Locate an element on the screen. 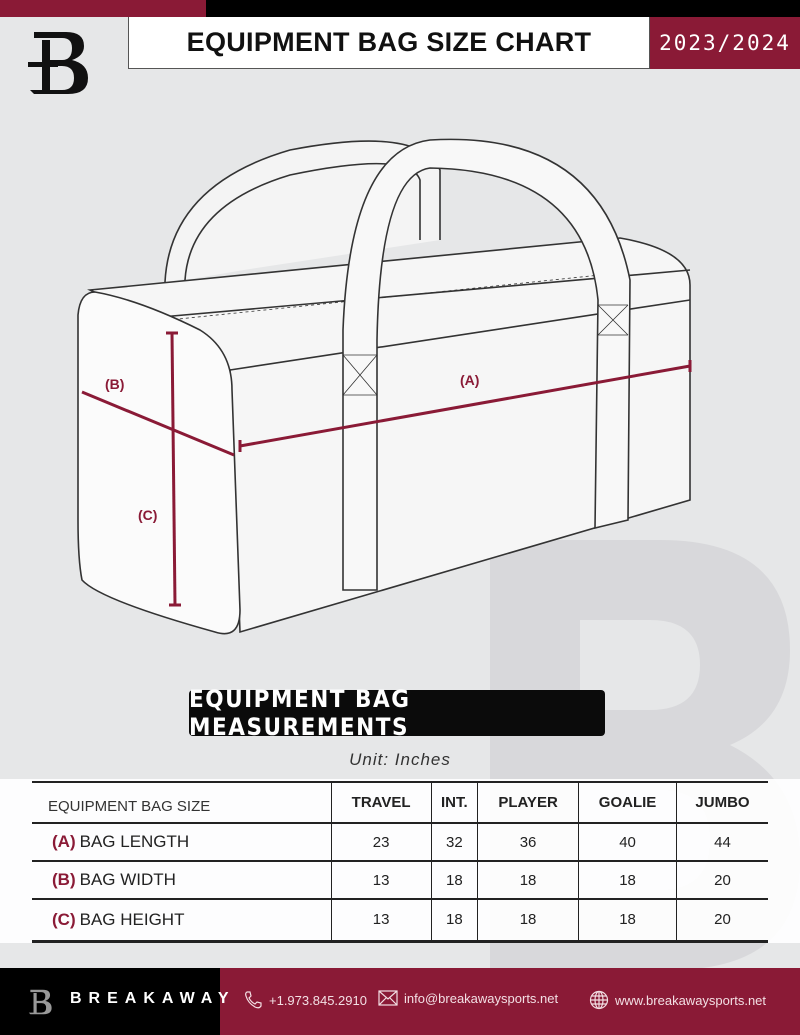  unit-label: Unit: Inches is located at coordinates (400, 759).